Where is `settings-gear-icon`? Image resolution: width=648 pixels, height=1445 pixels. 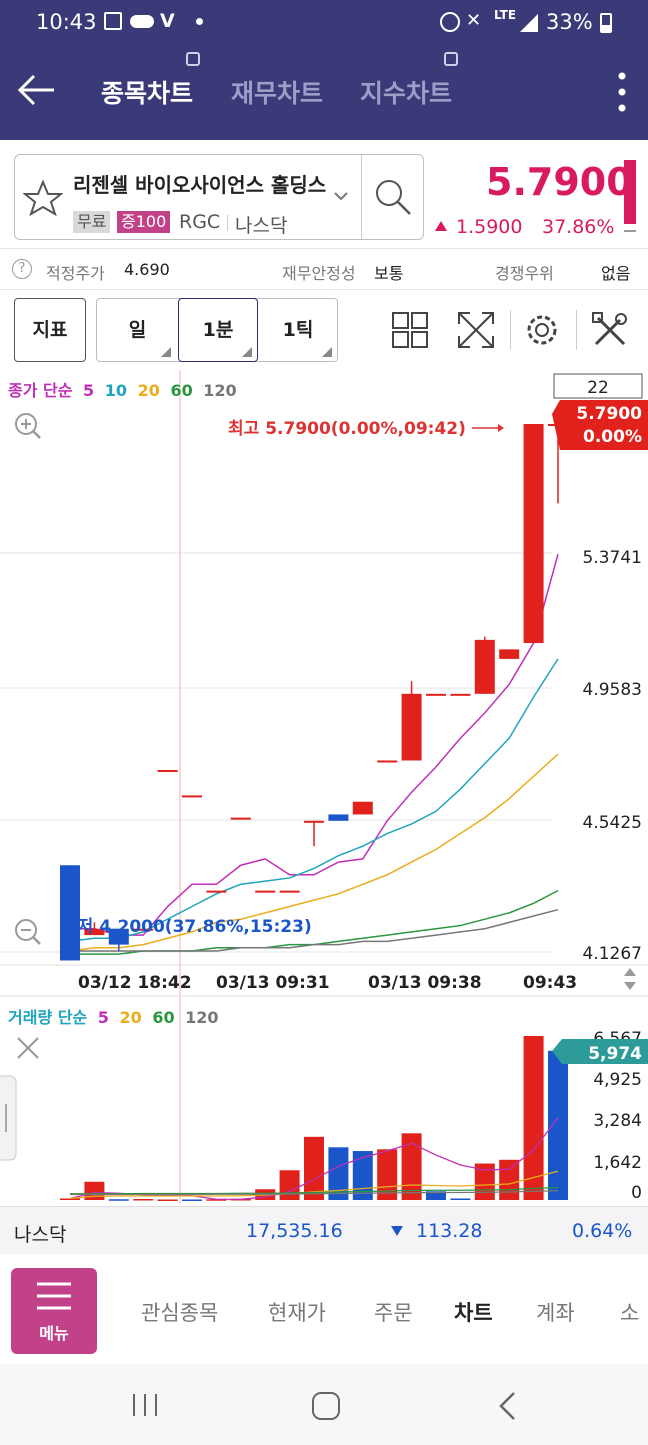 settings-gear-icon is located at coordinates (542, 330).